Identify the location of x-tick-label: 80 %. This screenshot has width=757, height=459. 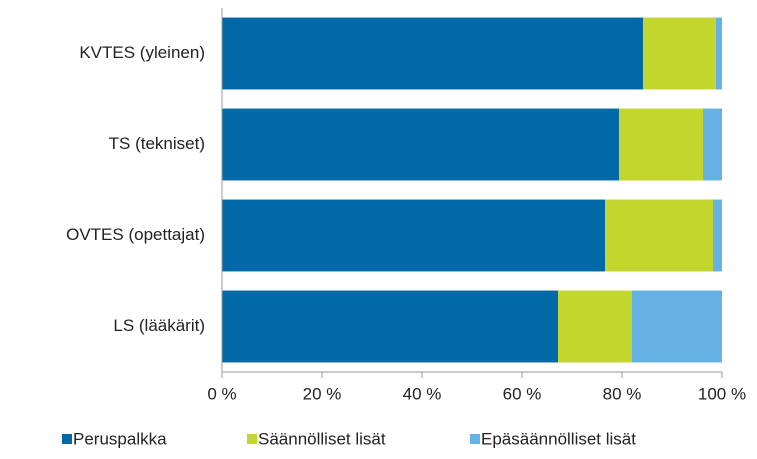
(622, 393).